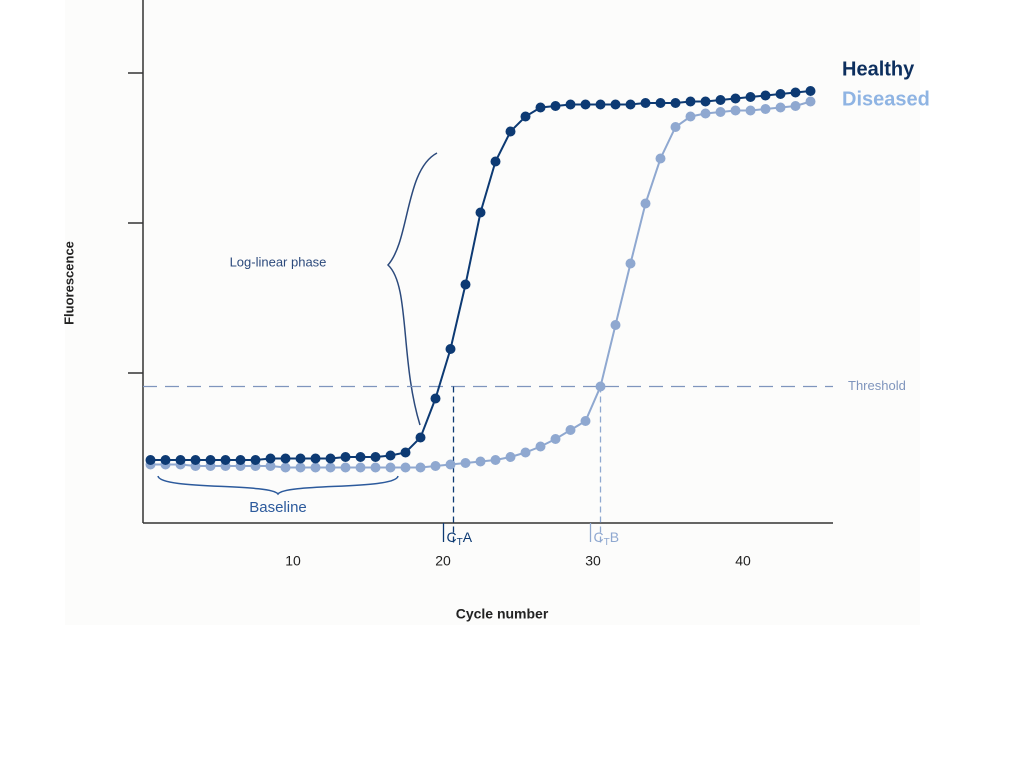 This screenshot has width=1024, height=768. Describe the element at coordinates (878, 69) in the screenshot. I see `legend-entry: Healthy` at that location.